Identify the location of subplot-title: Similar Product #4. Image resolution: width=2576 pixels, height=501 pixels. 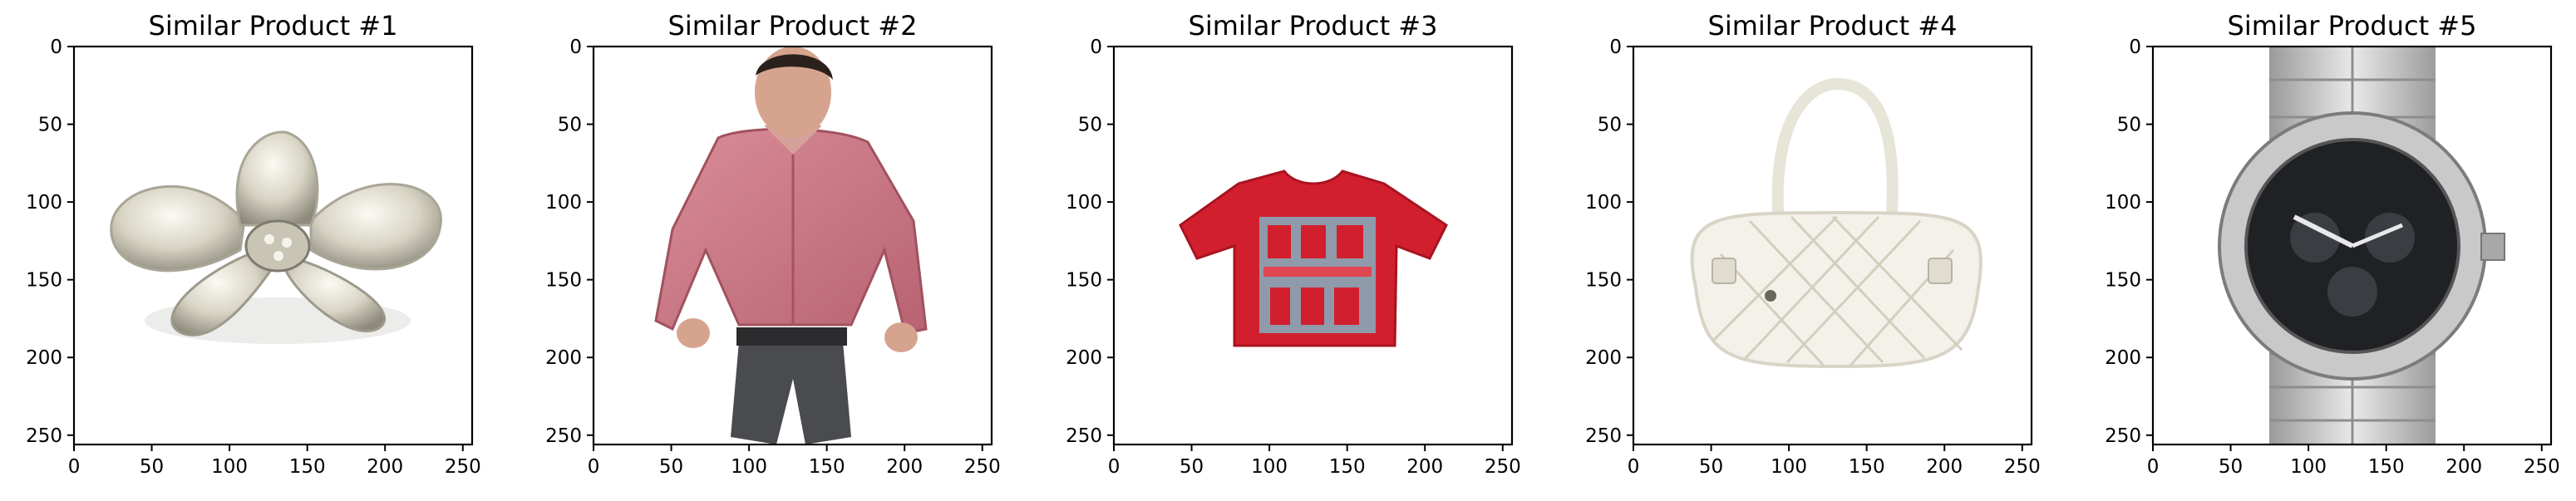
(1833, 26).